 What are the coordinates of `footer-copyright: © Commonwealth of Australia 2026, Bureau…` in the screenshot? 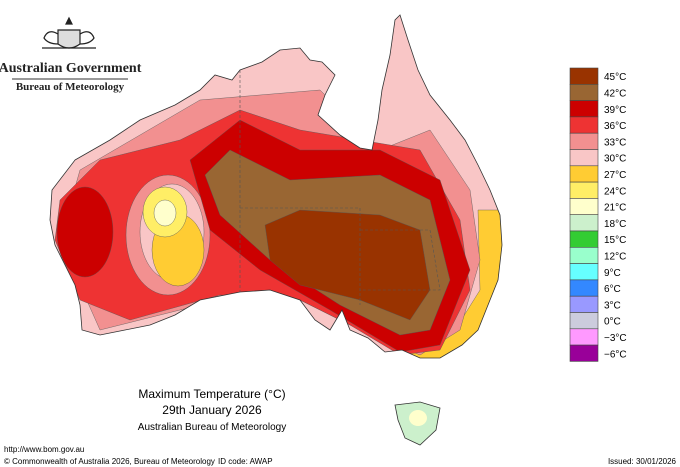 It's located at (109, 461).